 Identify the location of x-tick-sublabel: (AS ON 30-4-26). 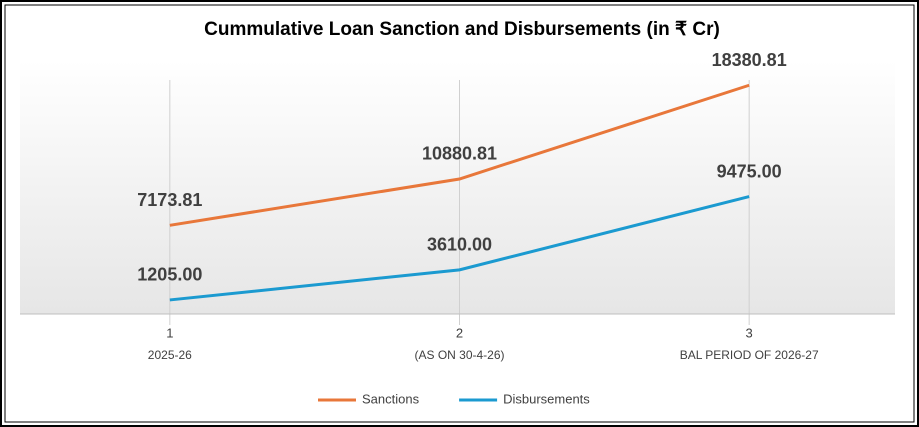
(459, 355).